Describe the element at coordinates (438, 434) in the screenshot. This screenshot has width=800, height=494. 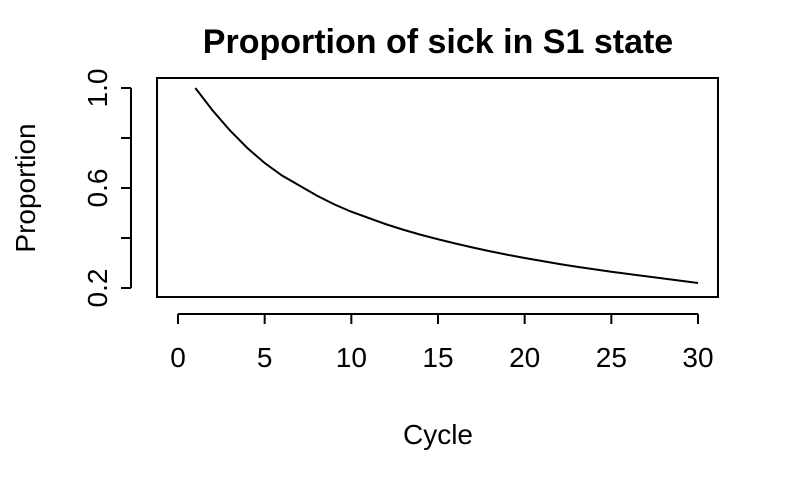
I see `x-axis-label: Cycle` at that location.